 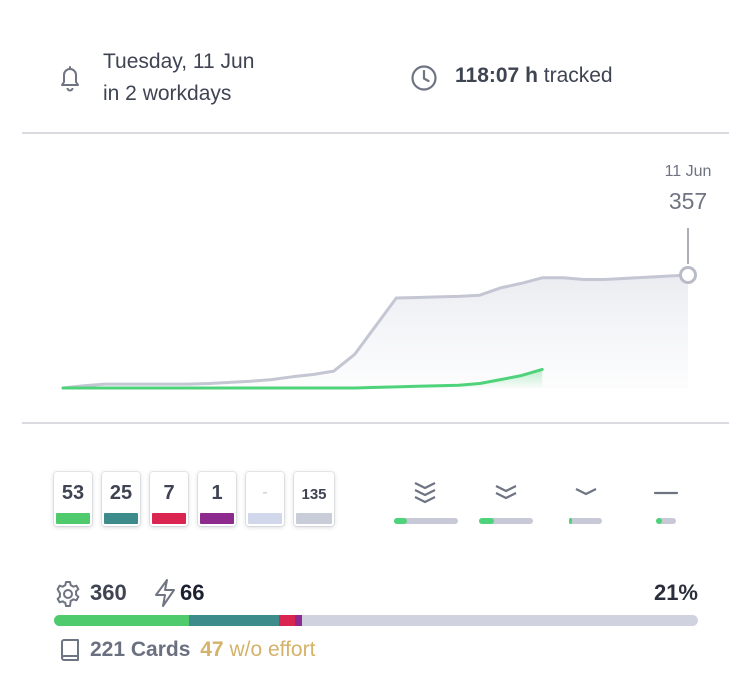 What do you see at coordinates (506, 492) in the screenshot?
I see `double-chevron-icon` at bounding box center [506, 492].